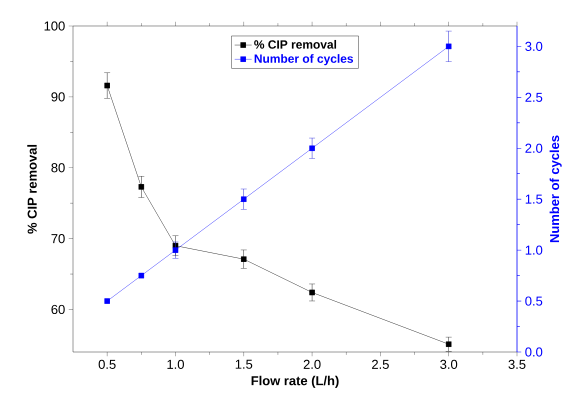  Describe the element at coordinates (533, 46) in the screenshot. I see `y2-tick-label: 3.0` at that location.